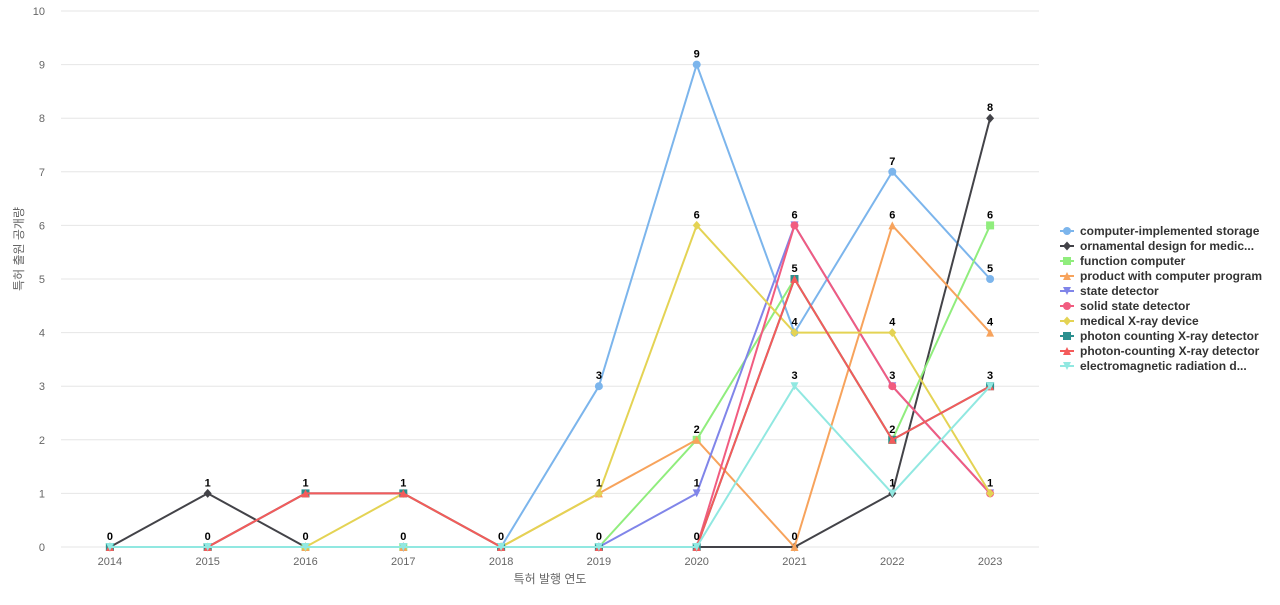  I want to click on legend-item: computer-implemented storage, so click(1160, 231).